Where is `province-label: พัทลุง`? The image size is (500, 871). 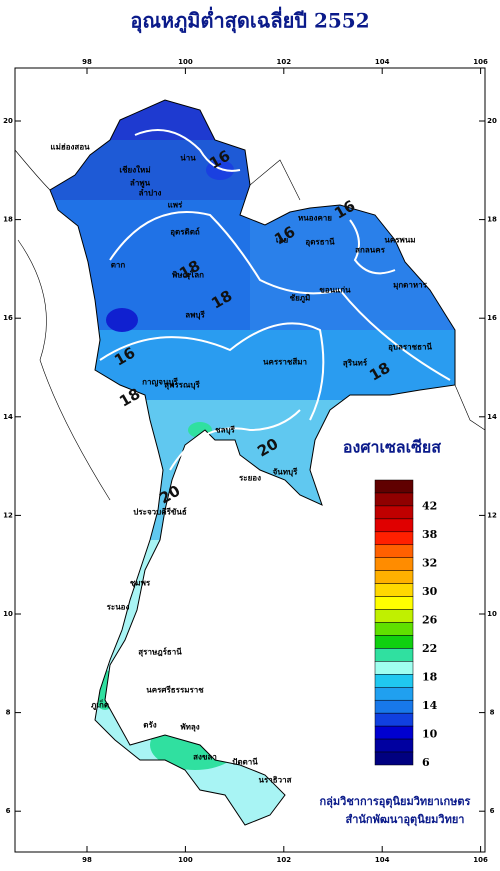
province-label: พัทลุง is located at coordinates (189, 728).